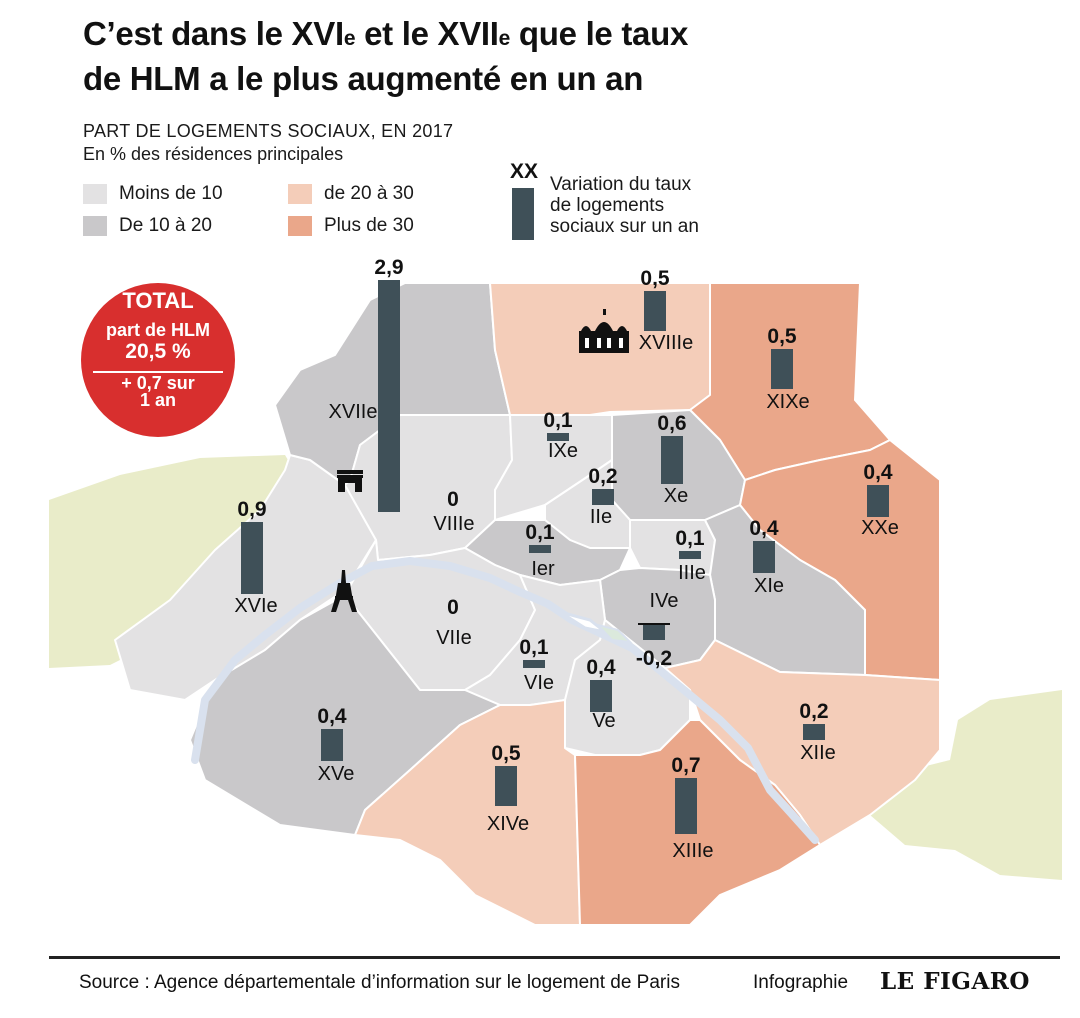 The image size is (1080, 1018). I want to click on arrondissement-name-ive: IVe, so click(664, 601).